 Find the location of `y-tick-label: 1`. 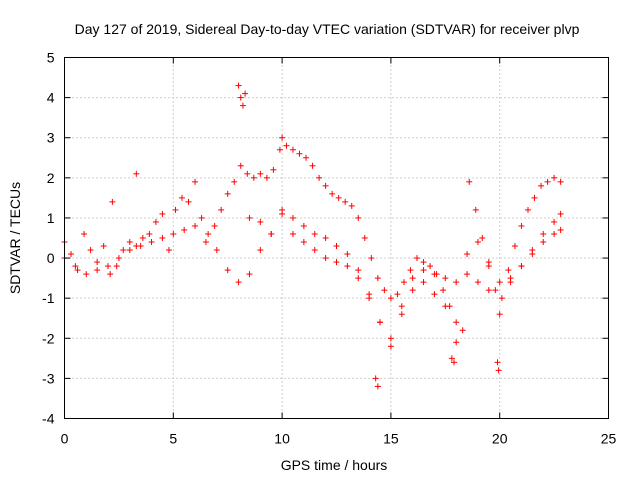

y-tick-label: 1 is located at coordinates (51, 218).